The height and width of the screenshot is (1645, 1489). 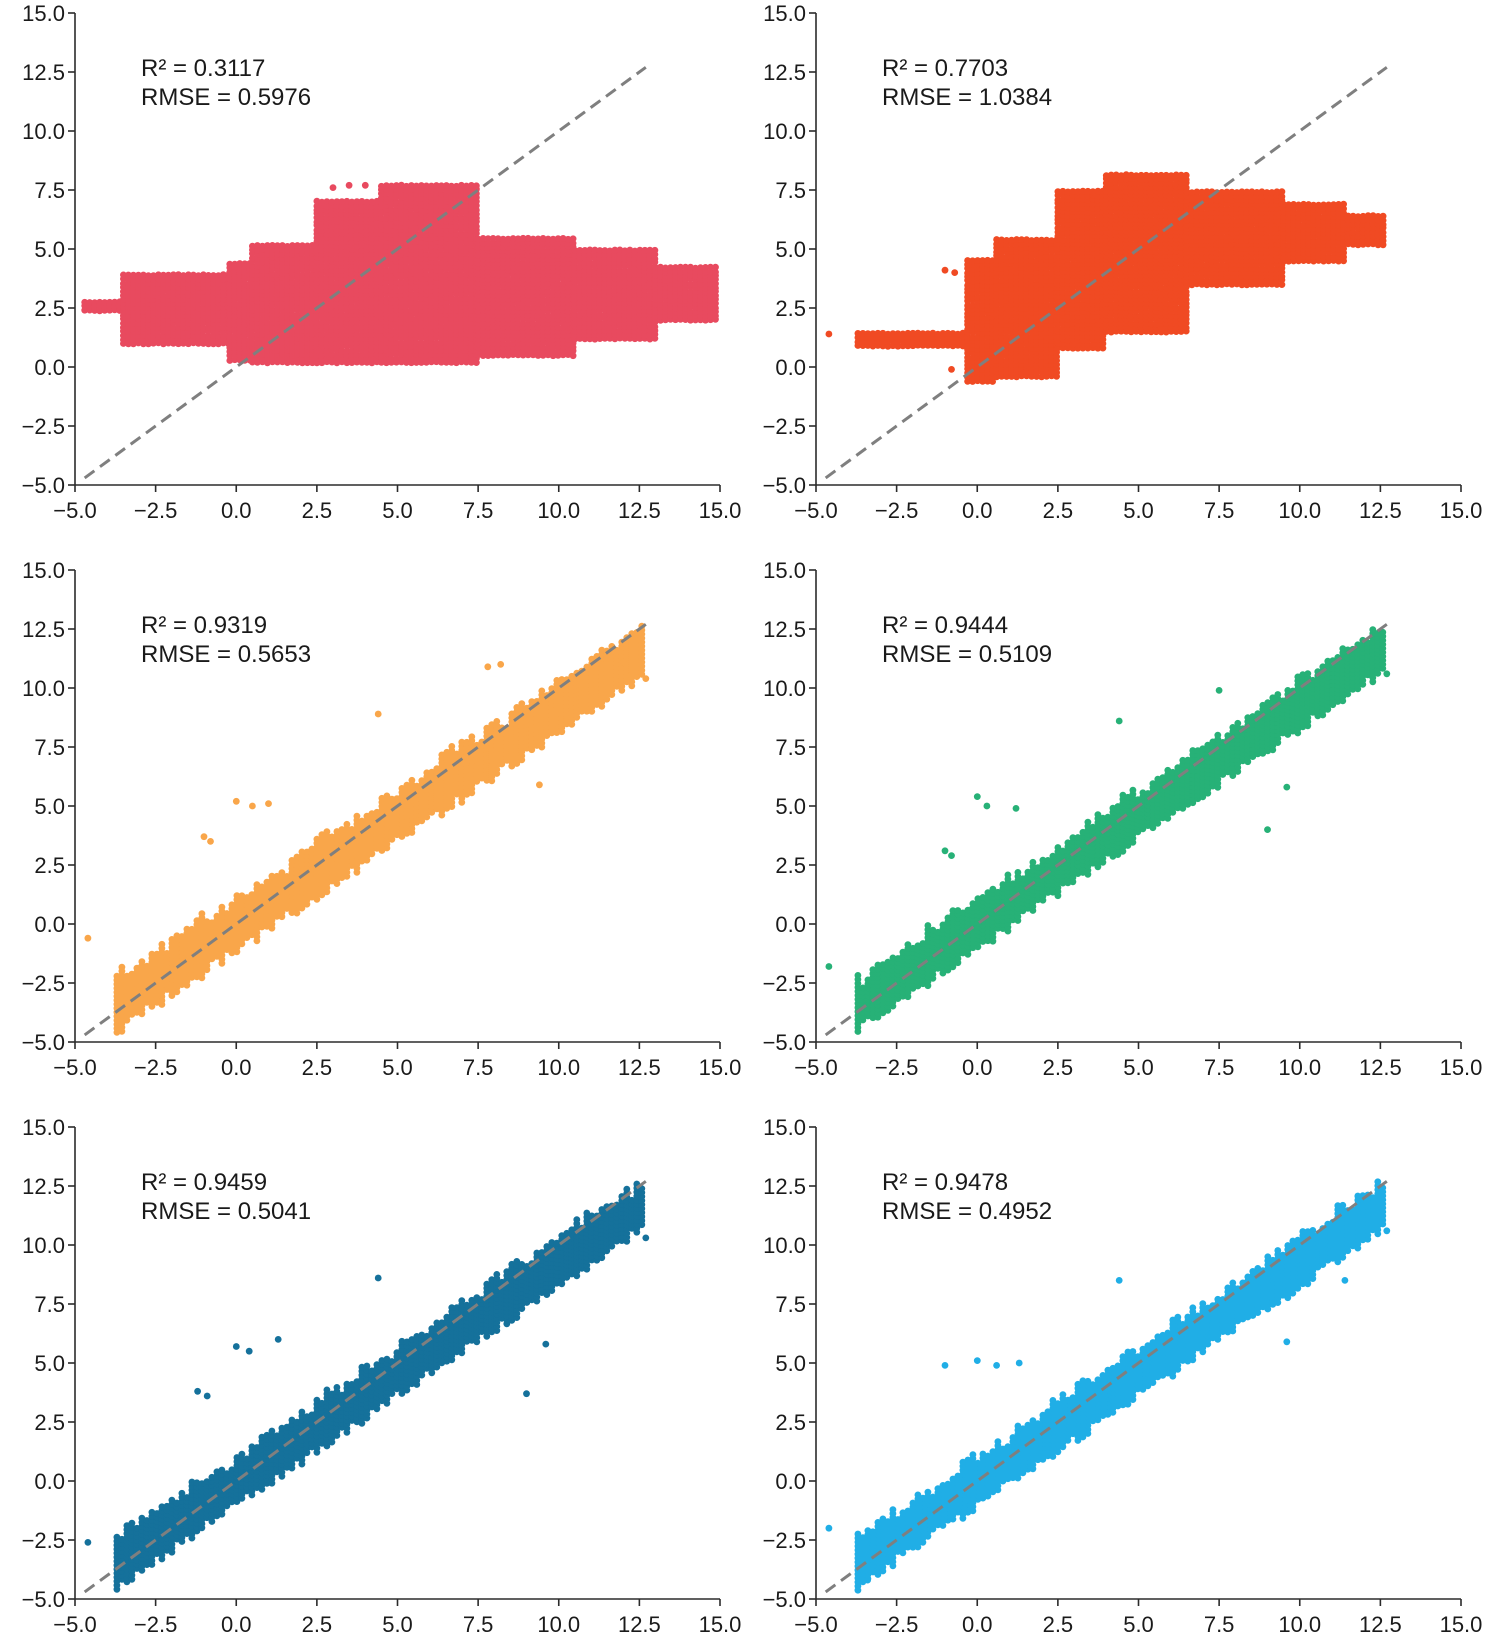 What do you see at coordinates (226, 97) in the screenshot?
I see `rmse-annotation: RMSE = 0.5976` at bounding box center [226, 97].